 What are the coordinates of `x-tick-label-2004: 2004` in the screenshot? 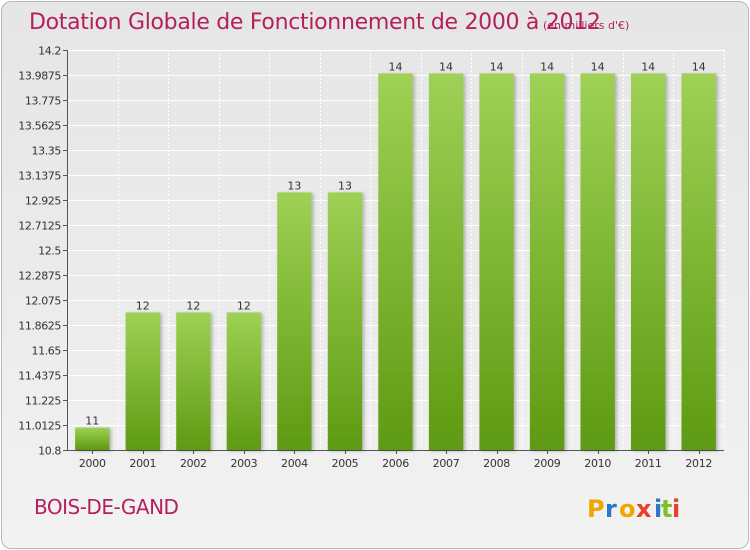 It's located at (294, 463).